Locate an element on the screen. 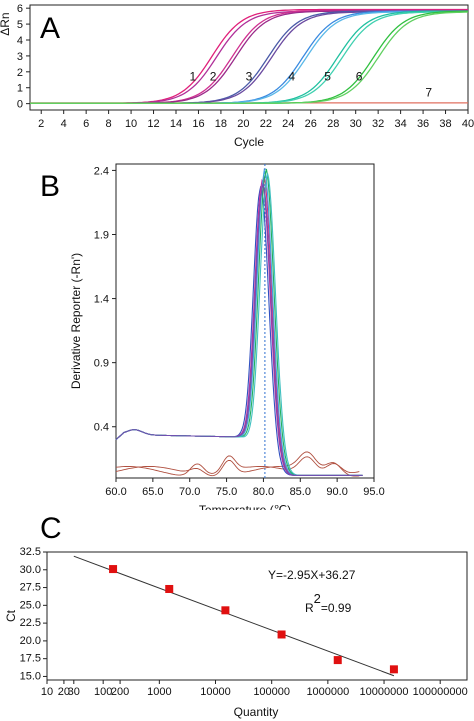 Image resolution: width=474 pixels, height=721 pixels. y-tick-label: 25.0 is located at coordinates (30, 605).